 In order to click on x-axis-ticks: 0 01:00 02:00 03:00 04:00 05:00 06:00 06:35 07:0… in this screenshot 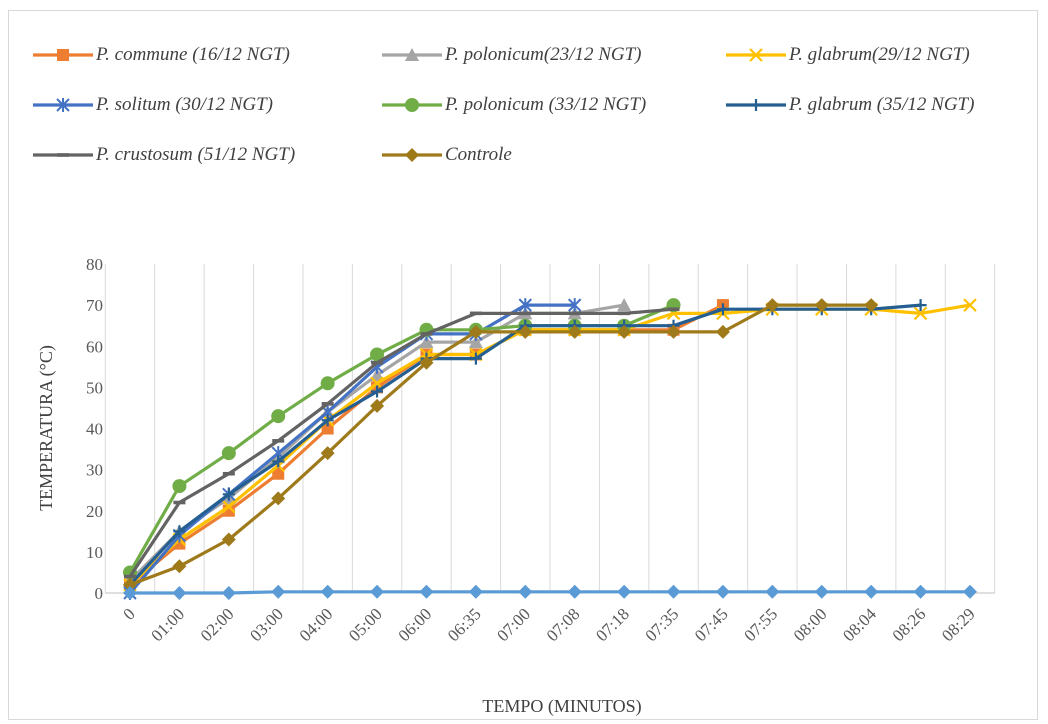, I will do `click(548, 624)`.